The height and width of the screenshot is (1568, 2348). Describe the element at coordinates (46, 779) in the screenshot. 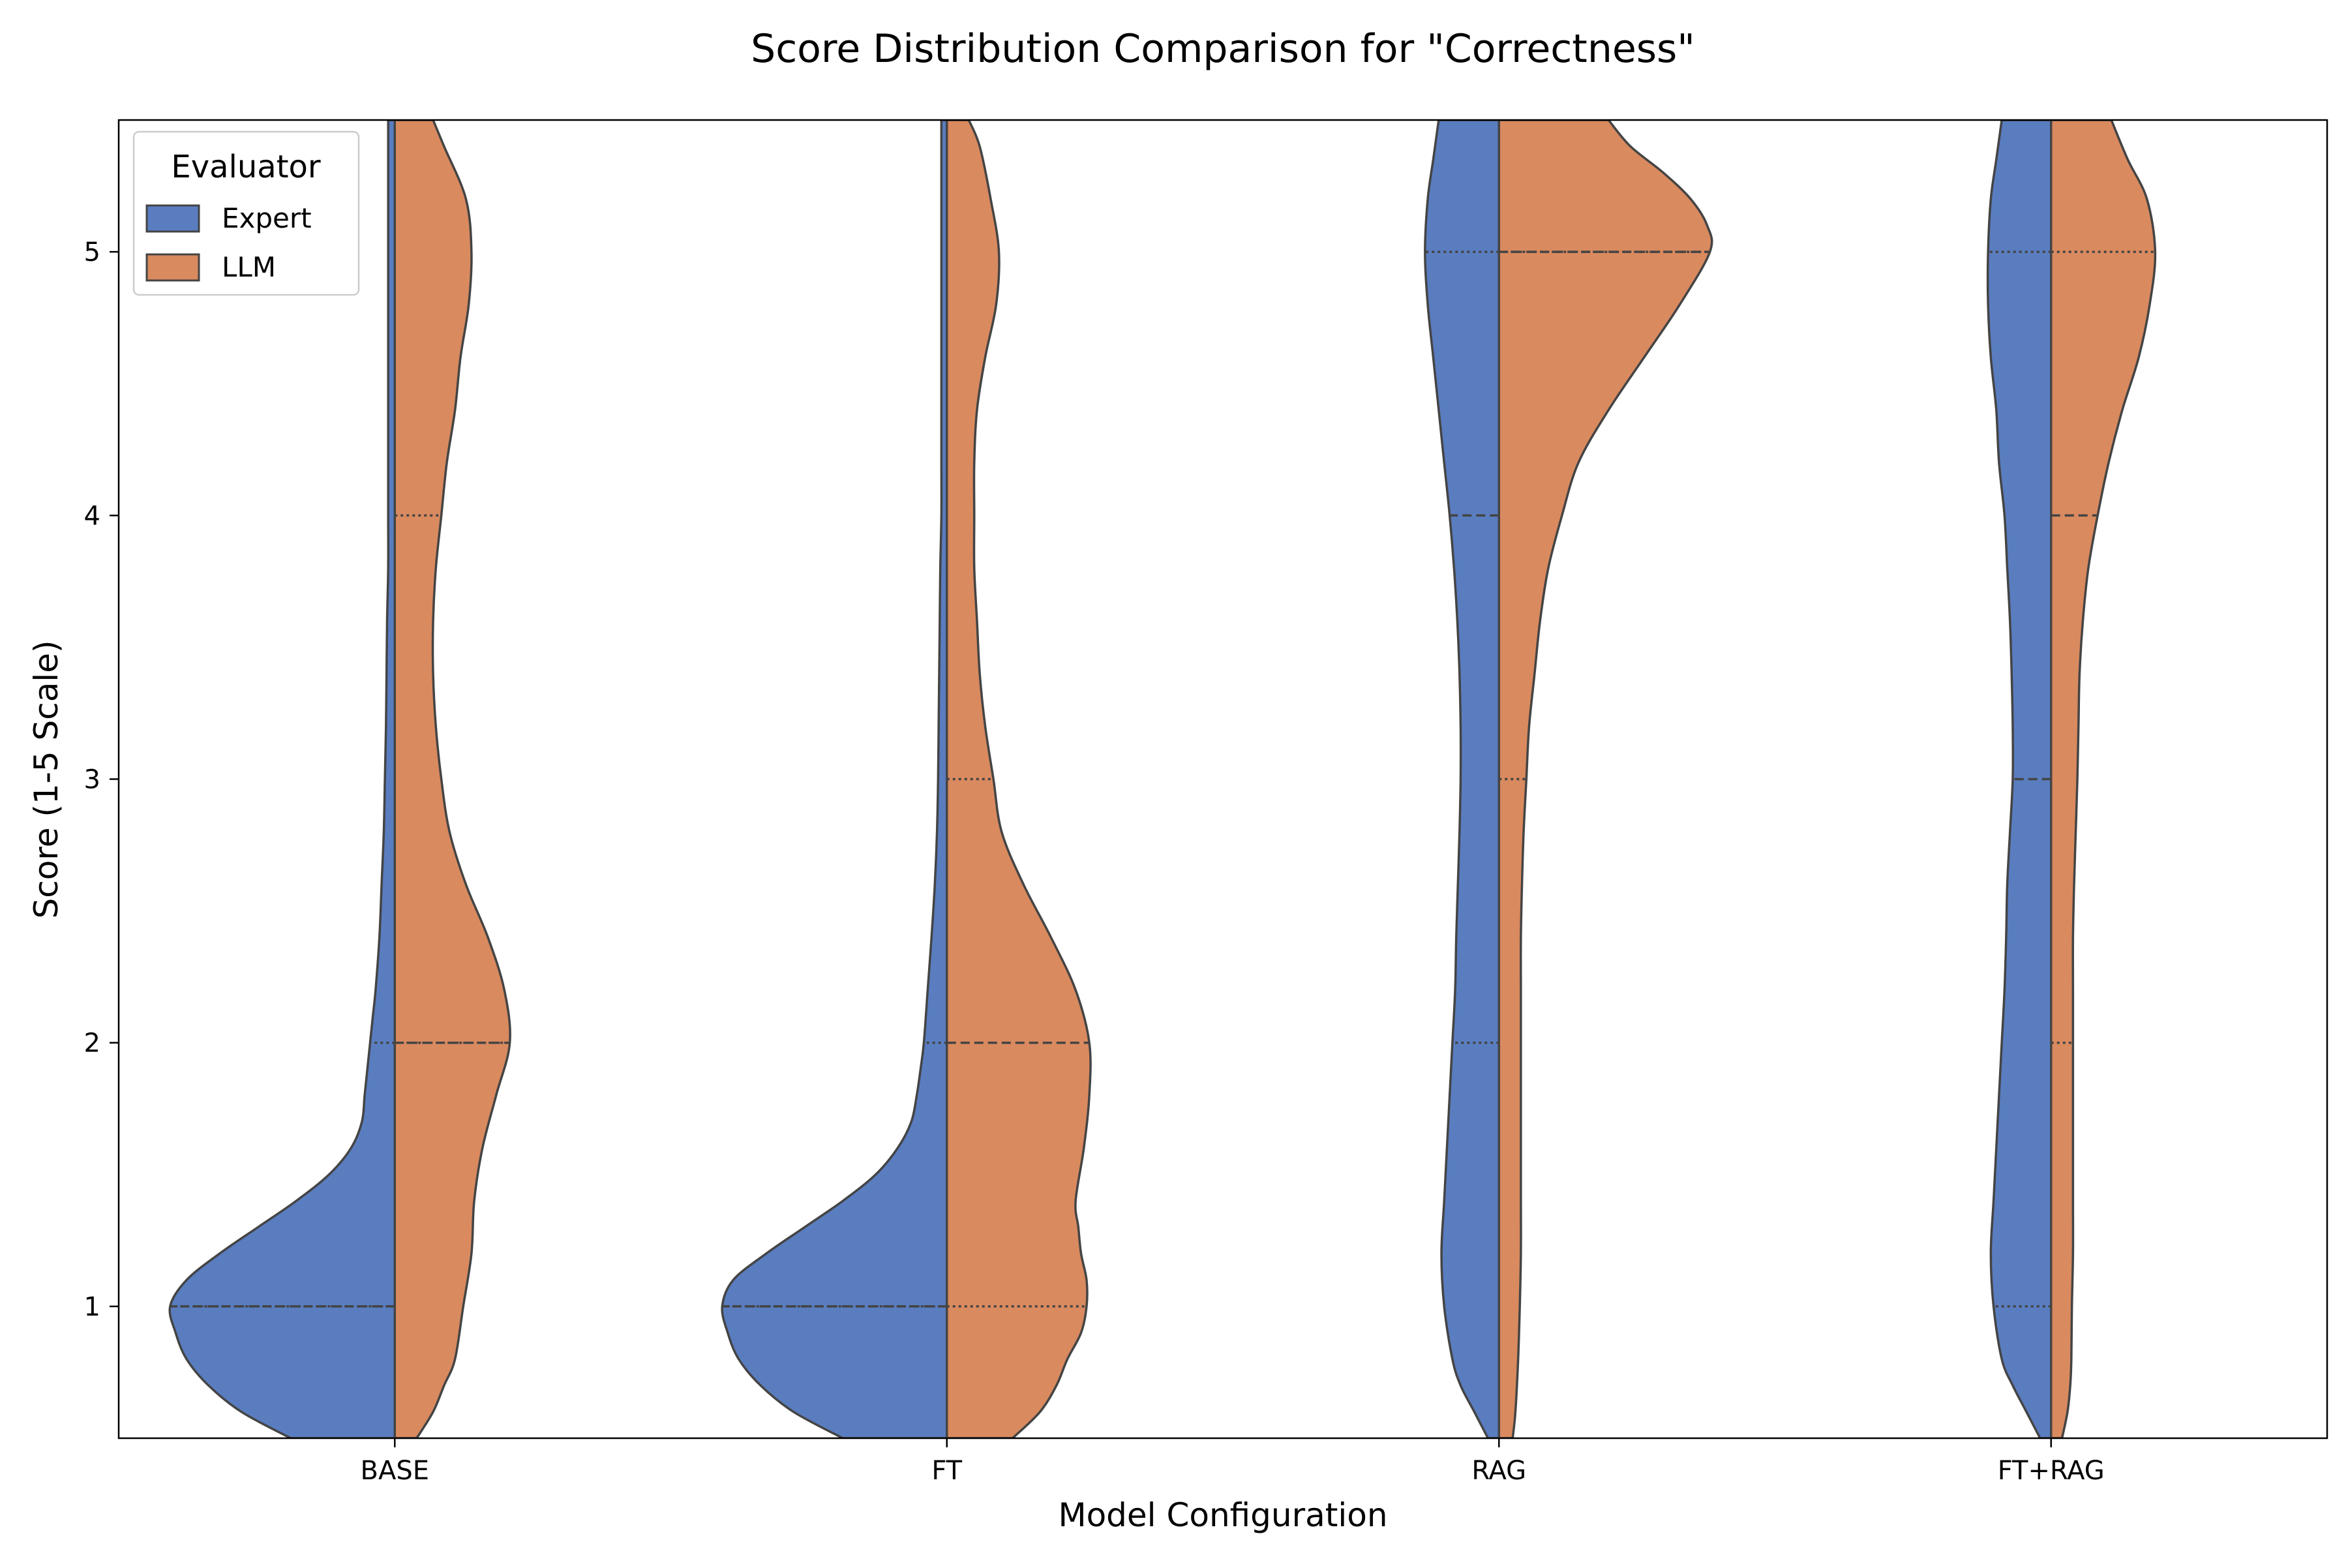

I see `y-axis-label: Score (1-5 Scale)` at that location.